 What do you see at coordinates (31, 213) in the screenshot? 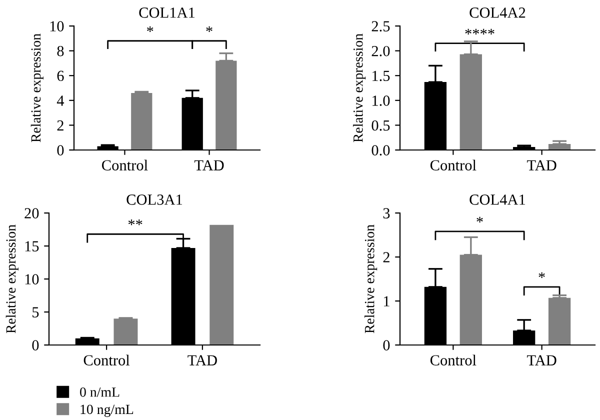
I see `y-tick-label: 20` at bounding box center [31, 213].